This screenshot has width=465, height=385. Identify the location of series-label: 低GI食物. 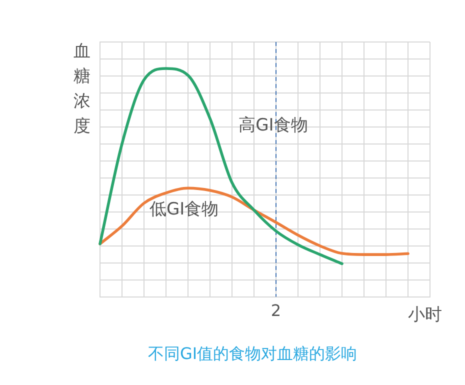
(184, 210).